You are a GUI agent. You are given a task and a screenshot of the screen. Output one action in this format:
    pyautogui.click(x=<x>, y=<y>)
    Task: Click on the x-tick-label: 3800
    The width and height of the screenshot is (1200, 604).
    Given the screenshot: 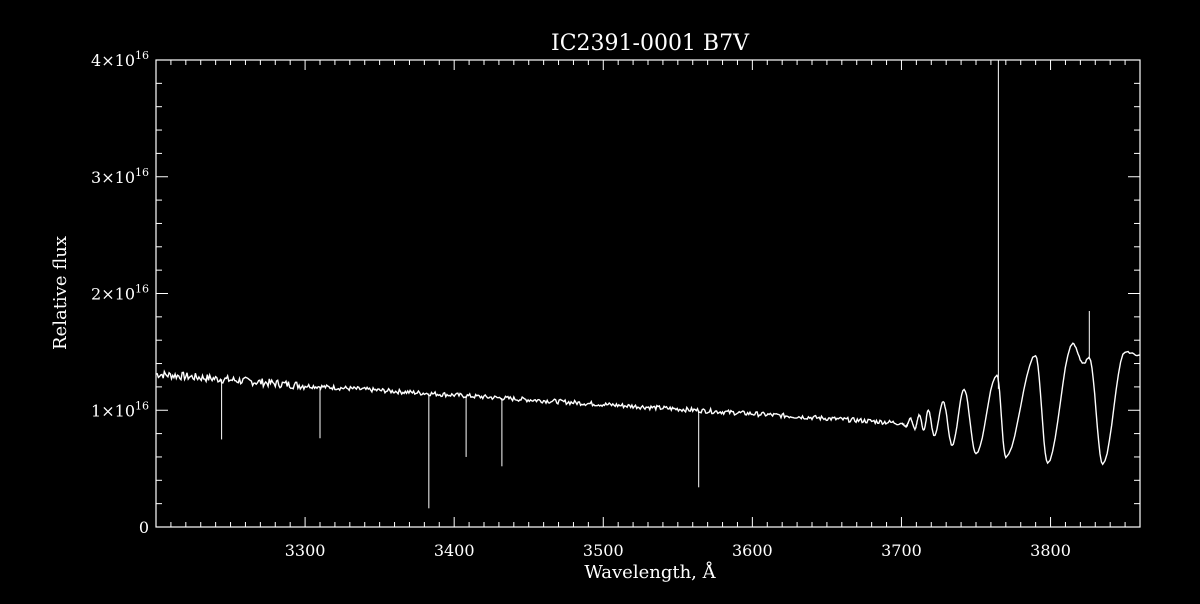 What is the action you would take?
    pyautogui.click(x=1050, y=550)
    